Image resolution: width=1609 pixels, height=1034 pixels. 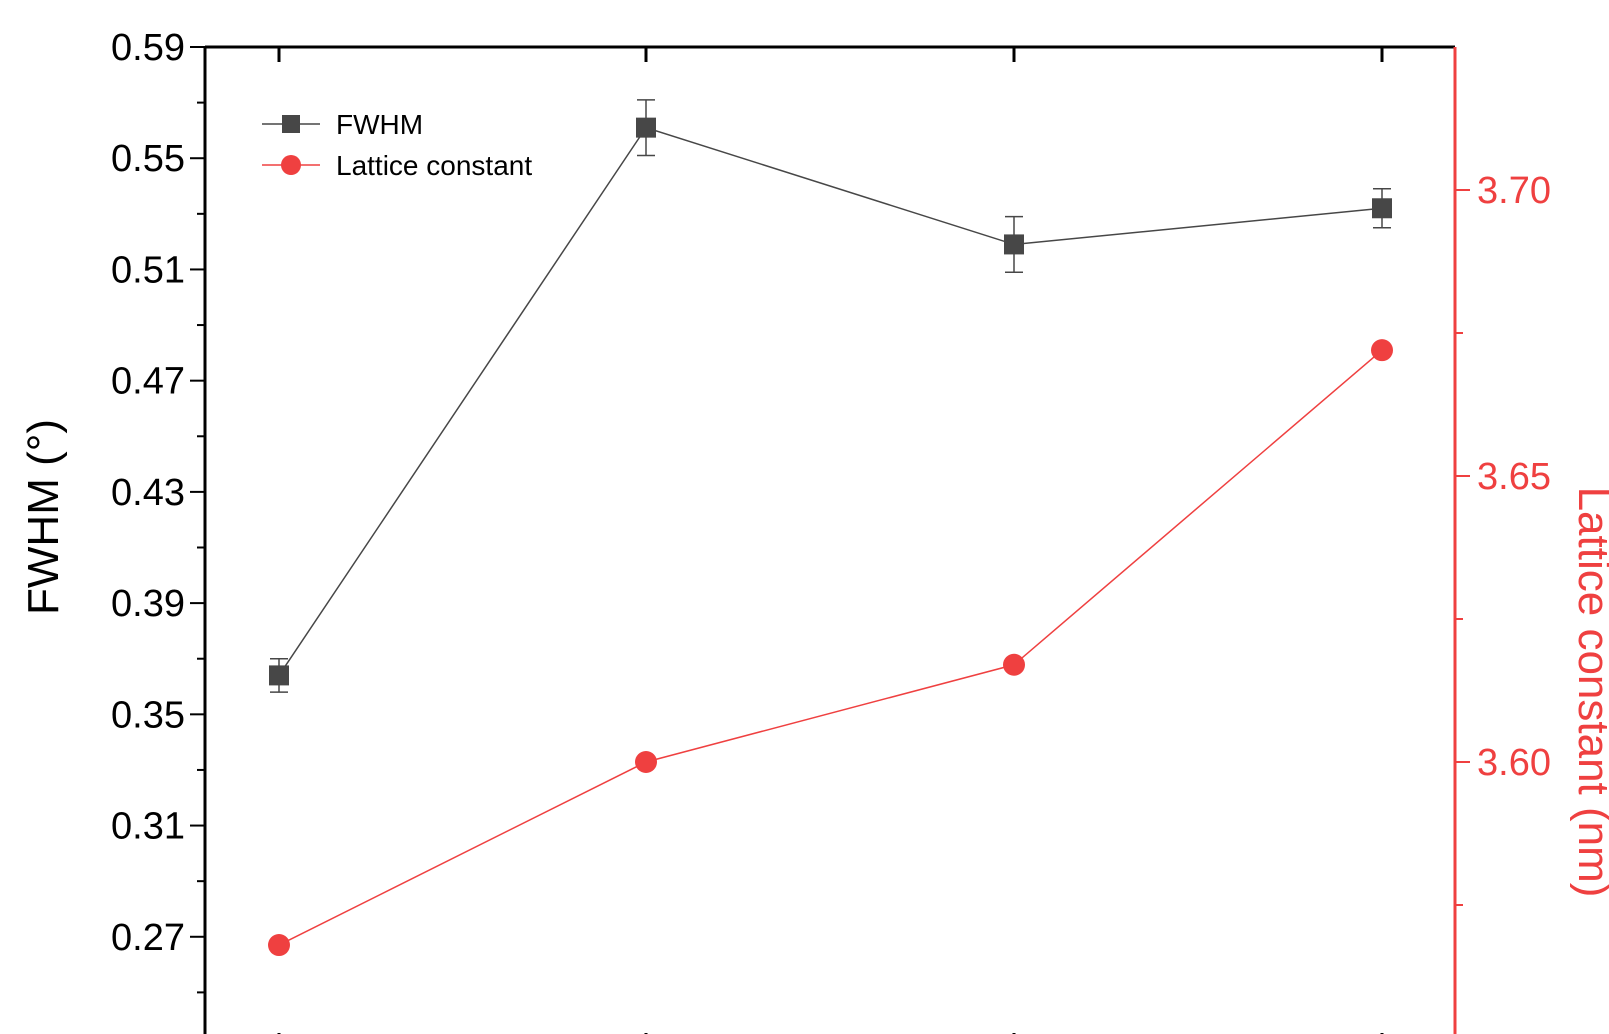 What do you see at coordinates (1514, 477) in the screenshot?
I see `right-tick-label: 3.65` at bounding box center [1514, 477].